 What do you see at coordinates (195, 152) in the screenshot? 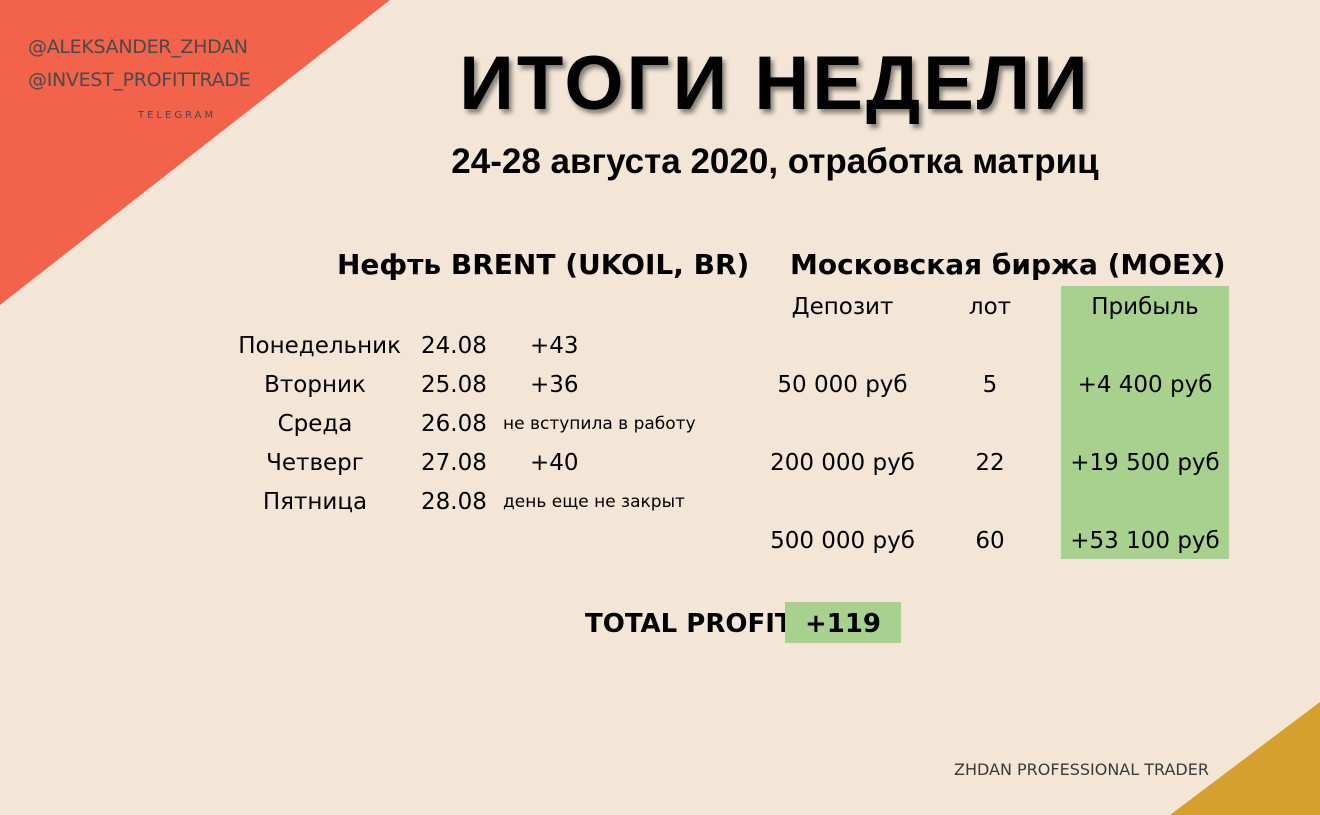
I see `red-corner-triangle` at bounding box center [195, 152].